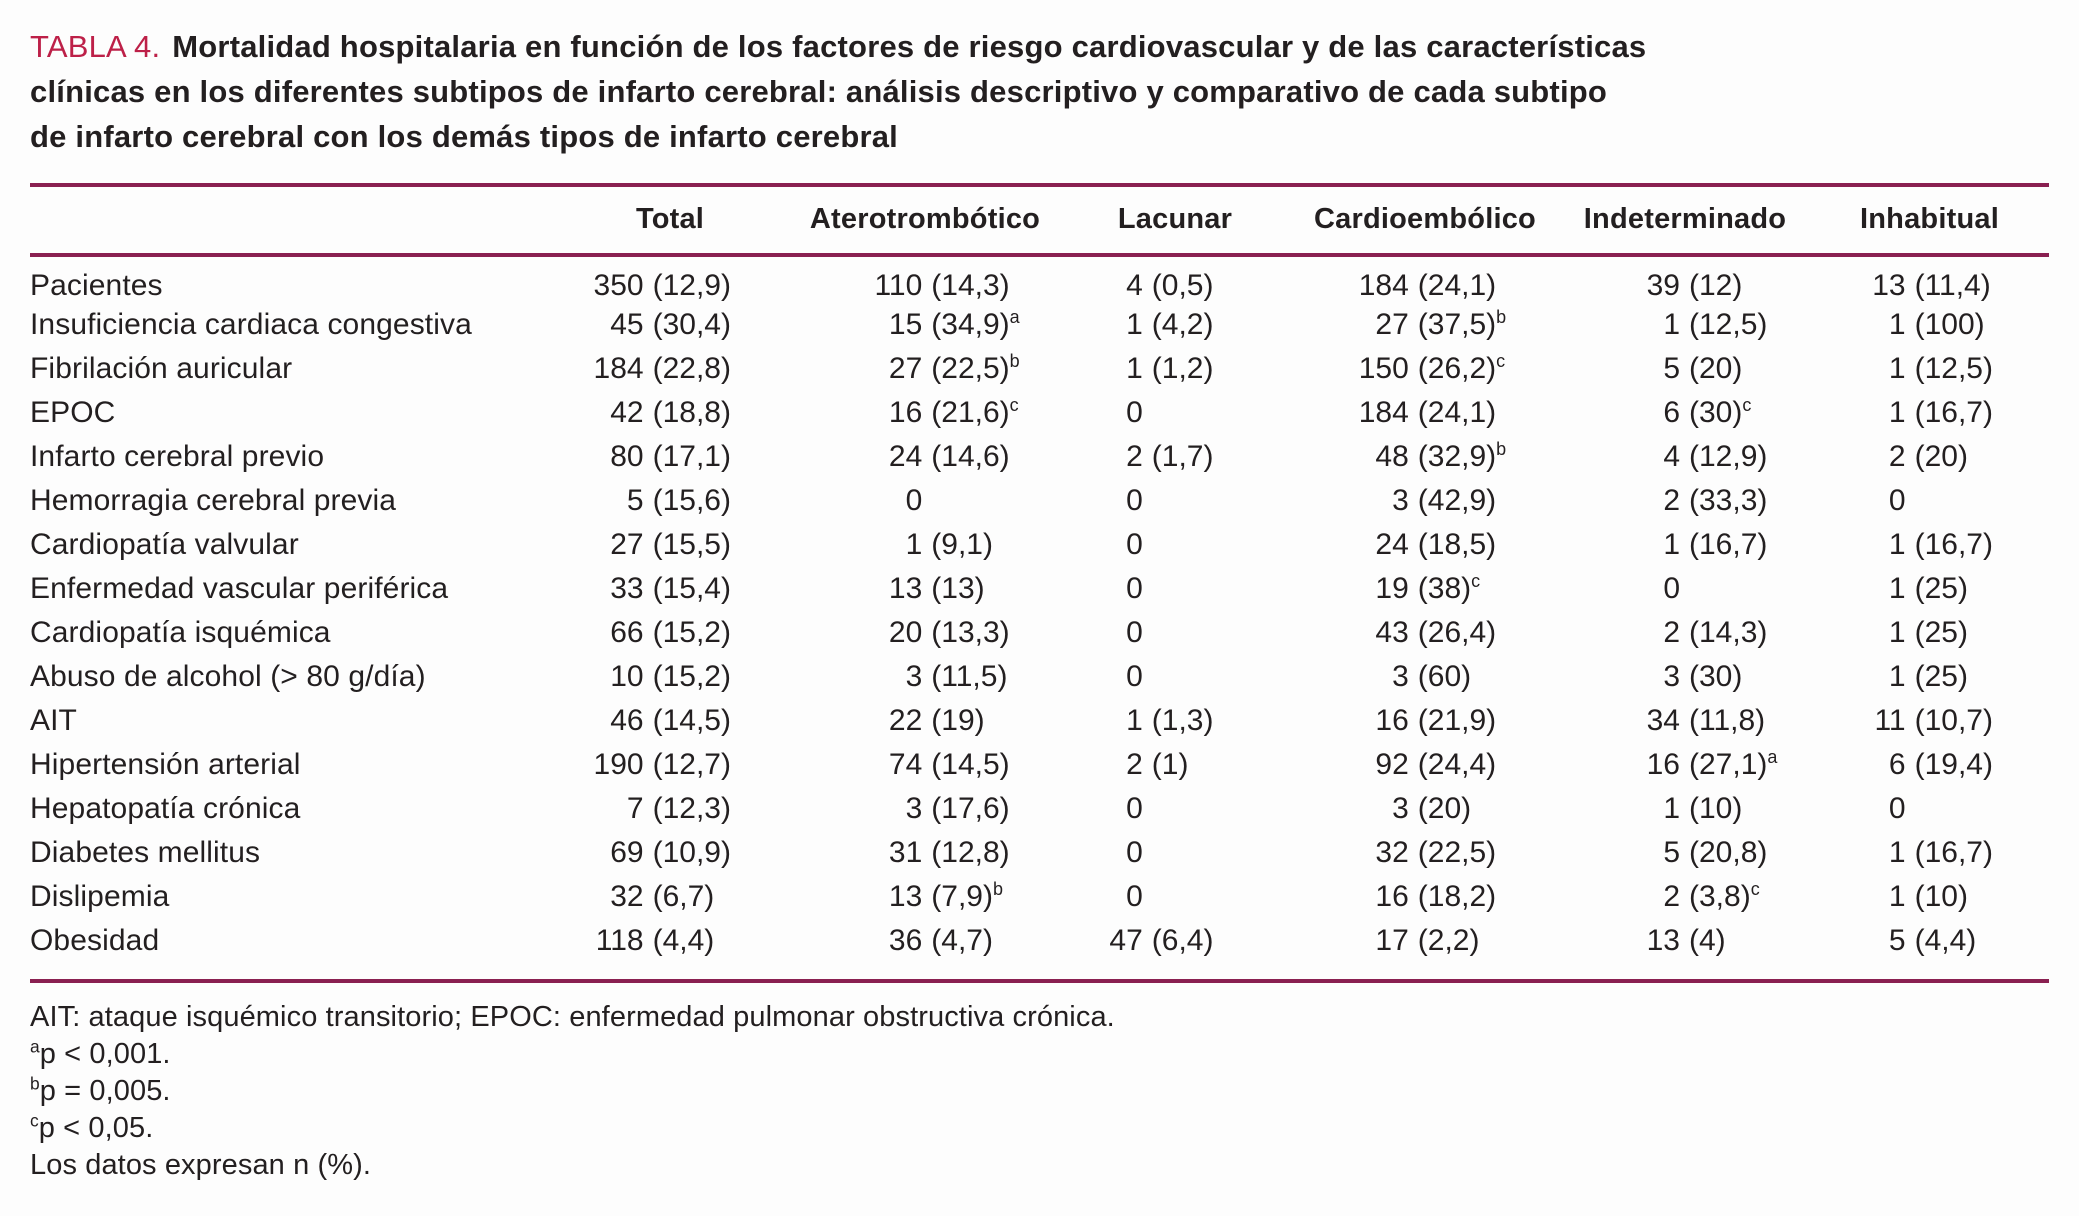  I want to click on data-cell: 11 (10,7), so click(1929, 721).